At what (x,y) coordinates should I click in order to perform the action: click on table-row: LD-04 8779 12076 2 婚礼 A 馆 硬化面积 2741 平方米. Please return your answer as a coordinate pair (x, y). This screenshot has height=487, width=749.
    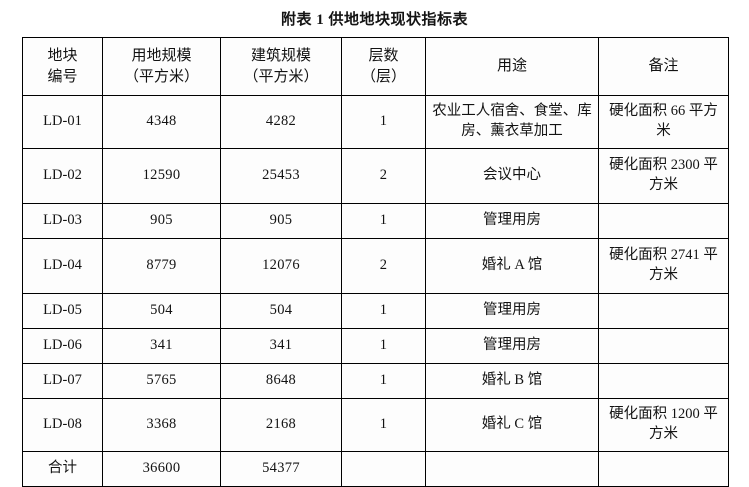
    Looking at the image, I should click on (375, 266).